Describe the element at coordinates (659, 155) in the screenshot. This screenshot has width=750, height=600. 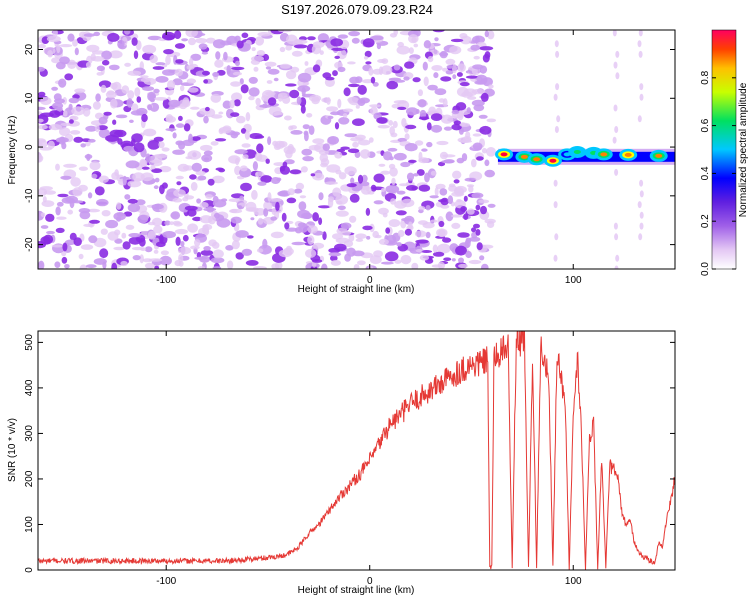
I see `signal-peak-core` at that location.